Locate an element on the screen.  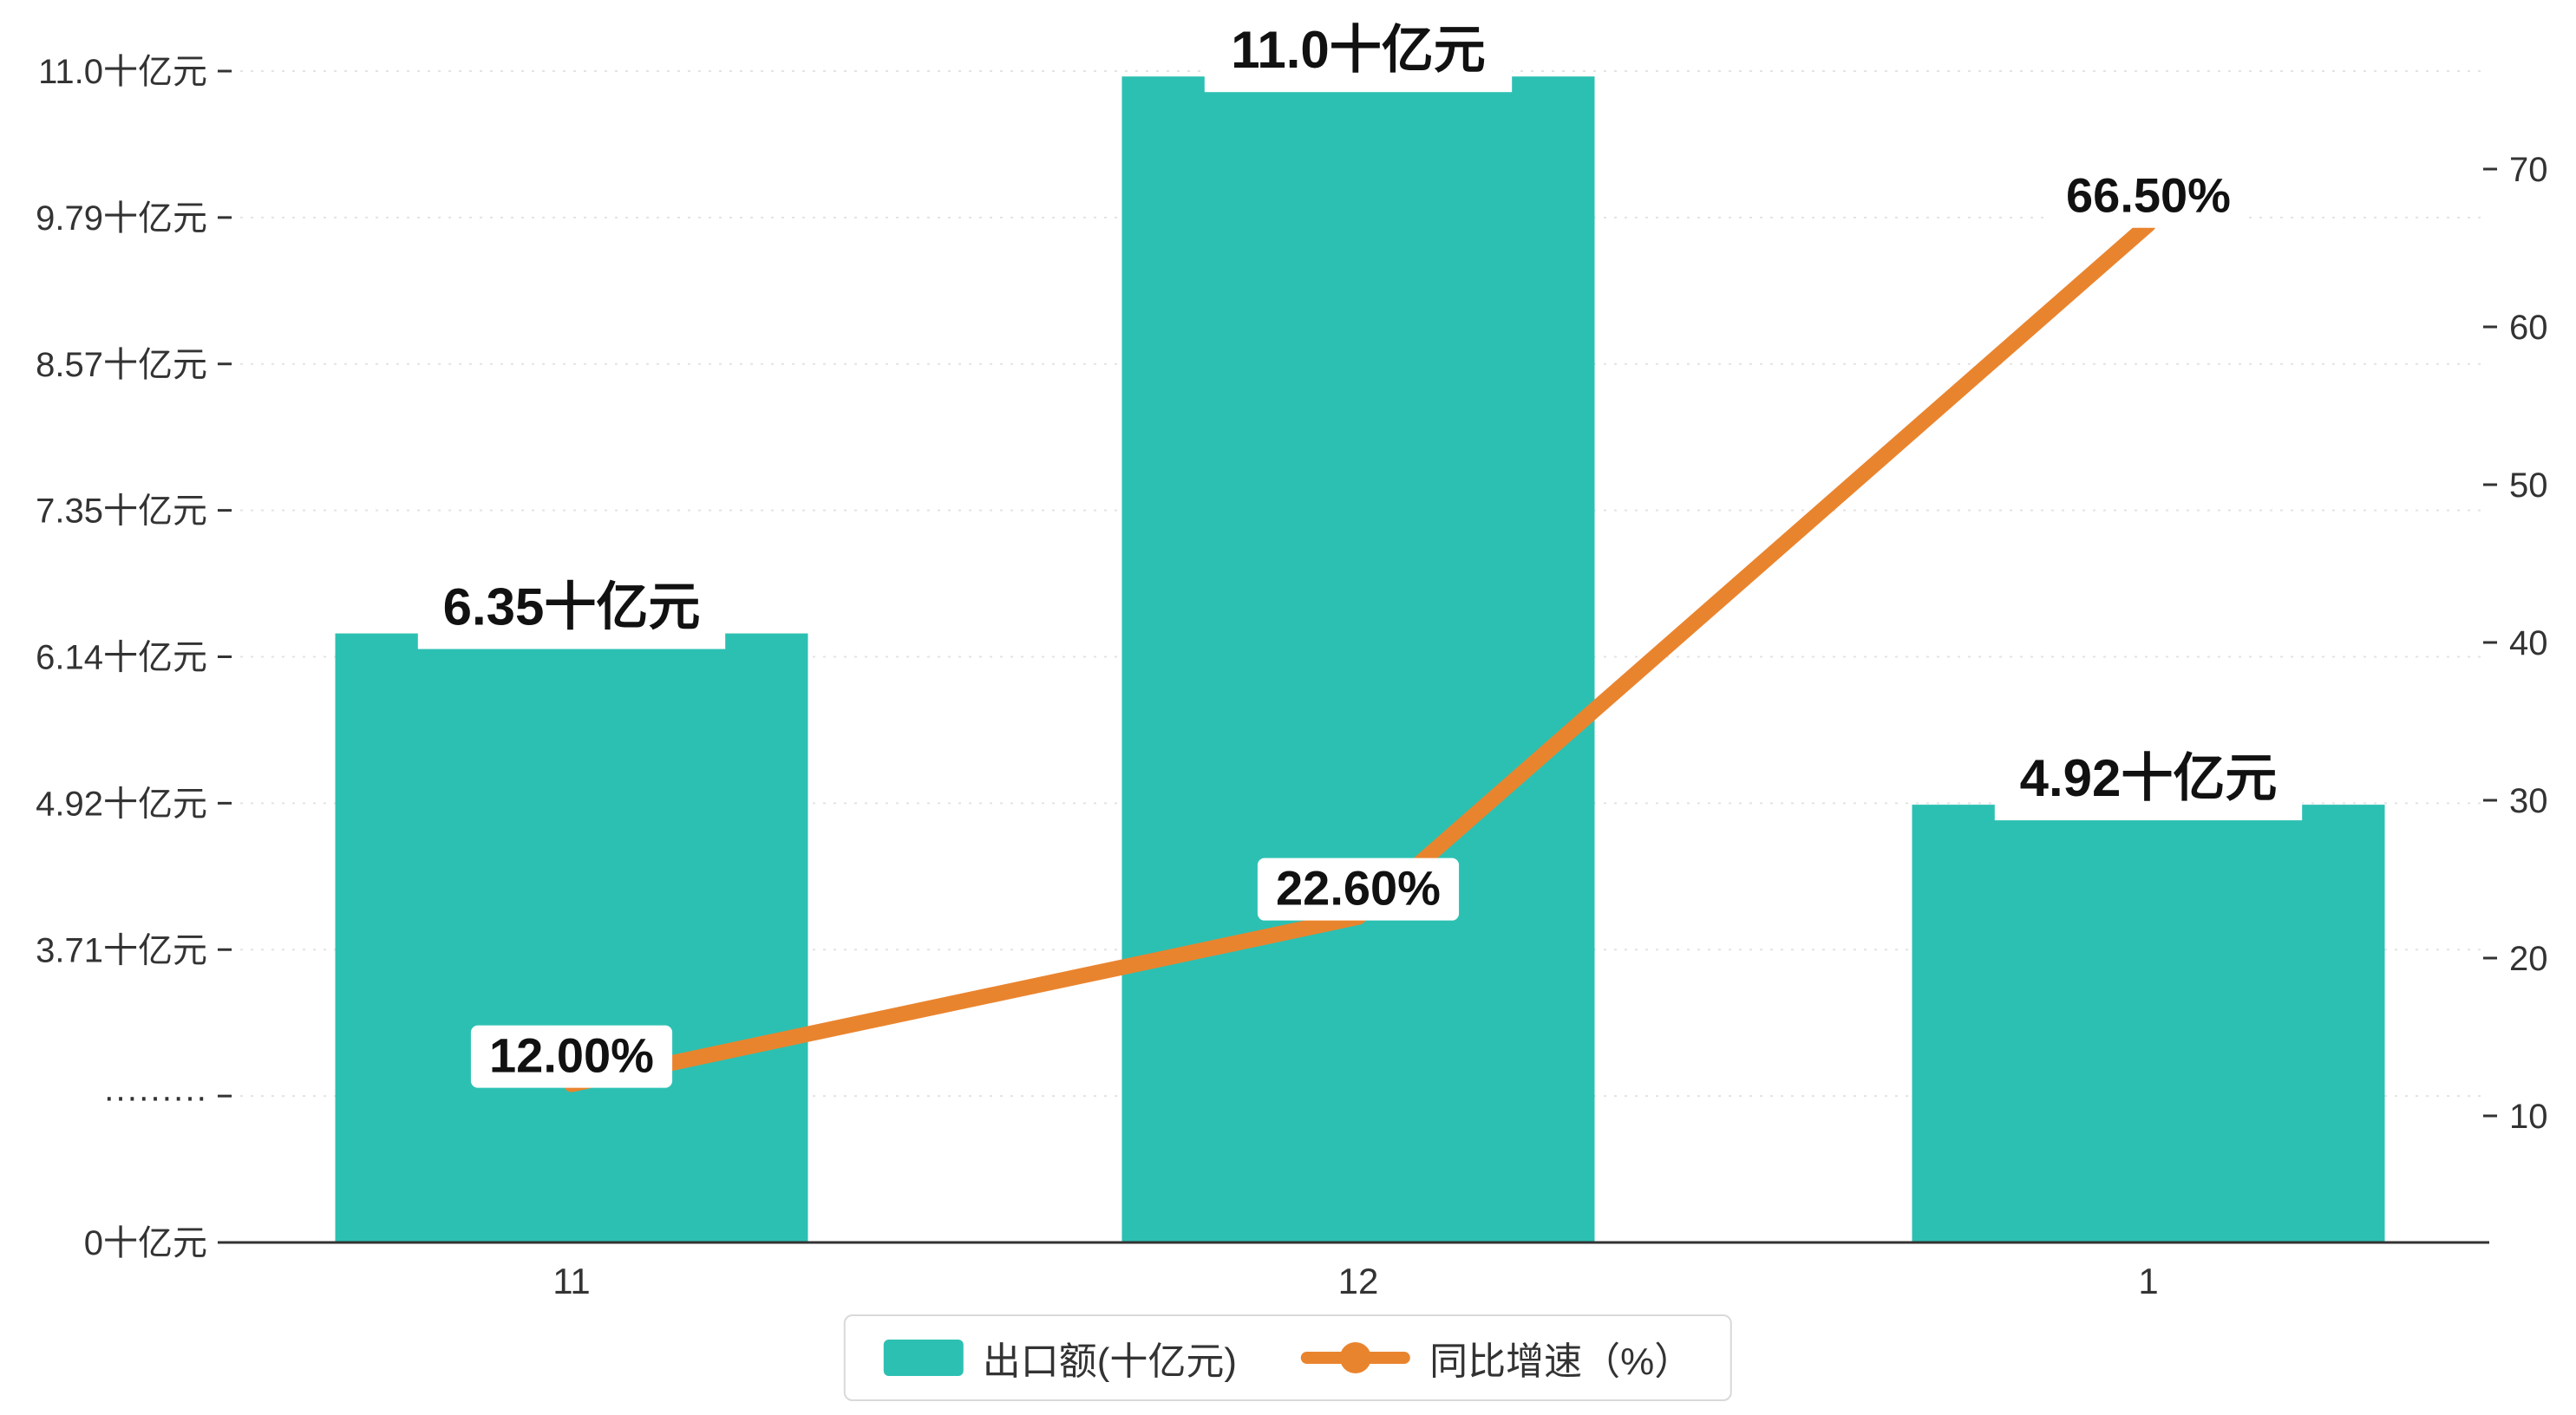
bar-value-label: 4.92十亿元 is located at coordinates (2149, 778).